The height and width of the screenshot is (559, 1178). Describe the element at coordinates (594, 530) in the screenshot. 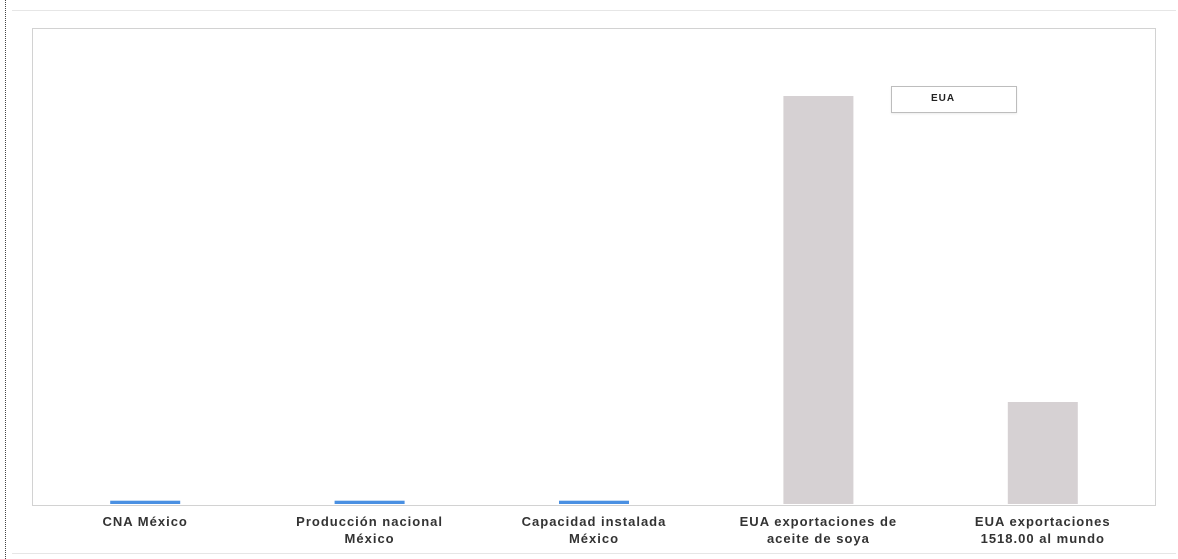

I see `x-tick-label: Capacidad instalada México` at that location.